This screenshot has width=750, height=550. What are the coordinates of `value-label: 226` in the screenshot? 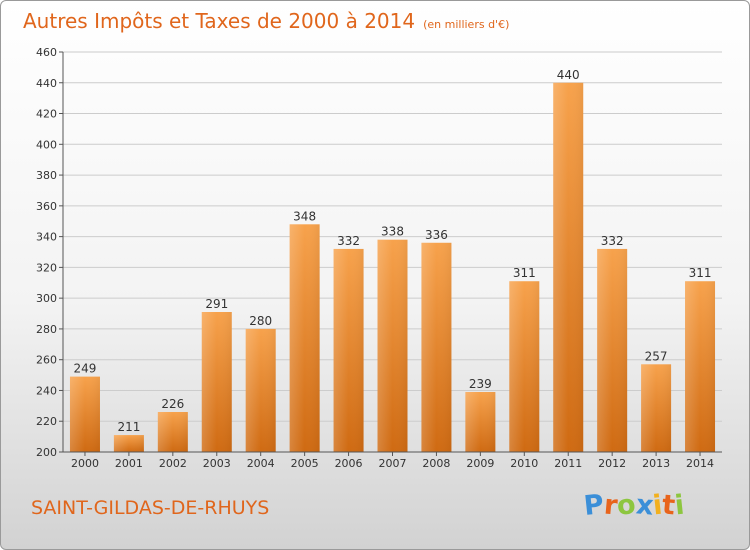 It's located at (172, 404).